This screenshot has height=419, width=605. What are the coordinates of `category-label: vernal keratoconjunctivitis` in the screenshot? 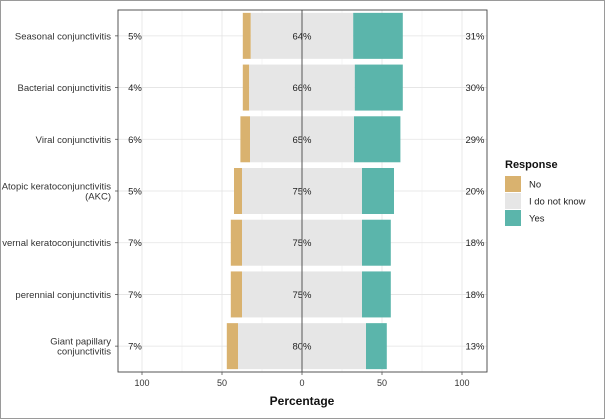 It's located at (56, 243).